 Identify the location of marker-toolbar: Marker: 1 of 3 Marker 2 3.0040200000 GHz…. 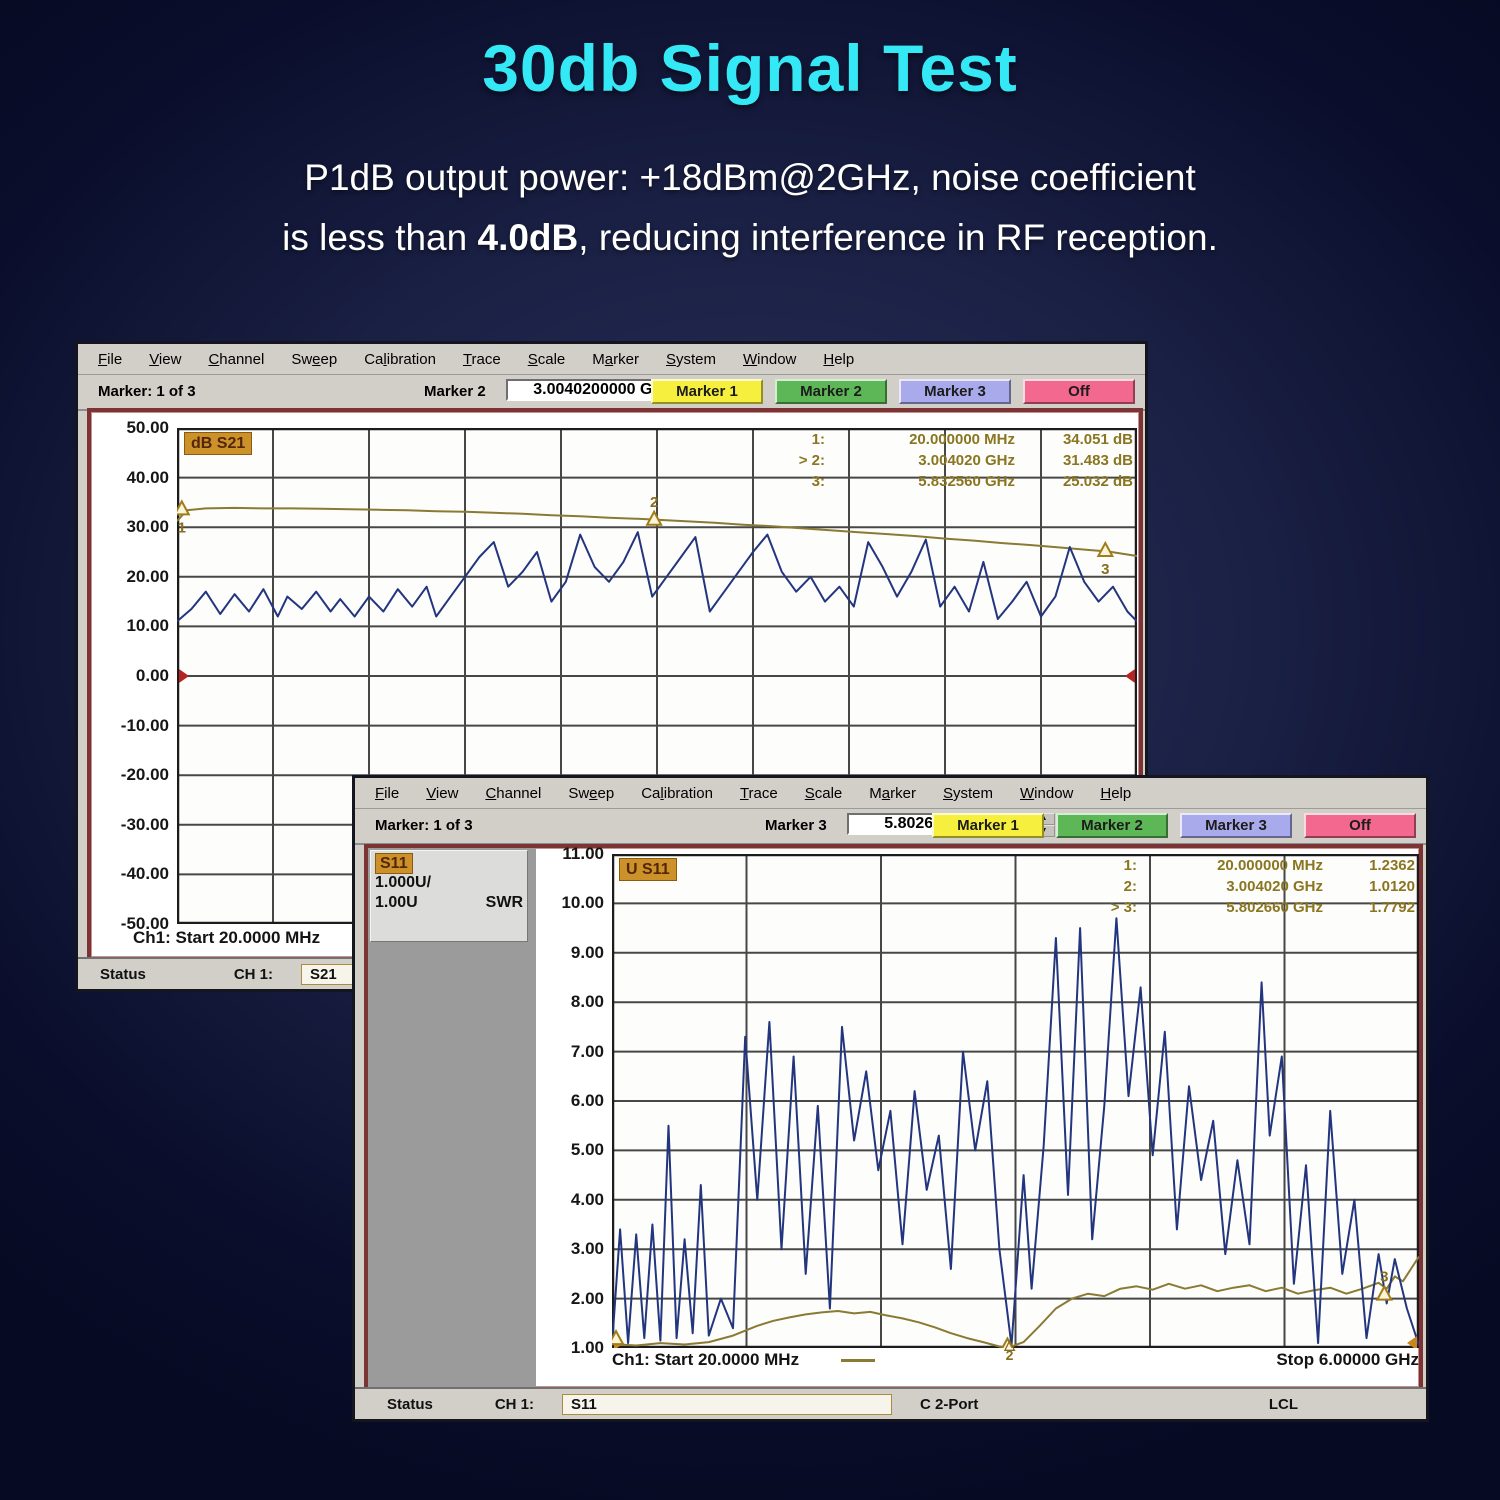
(611, 393).